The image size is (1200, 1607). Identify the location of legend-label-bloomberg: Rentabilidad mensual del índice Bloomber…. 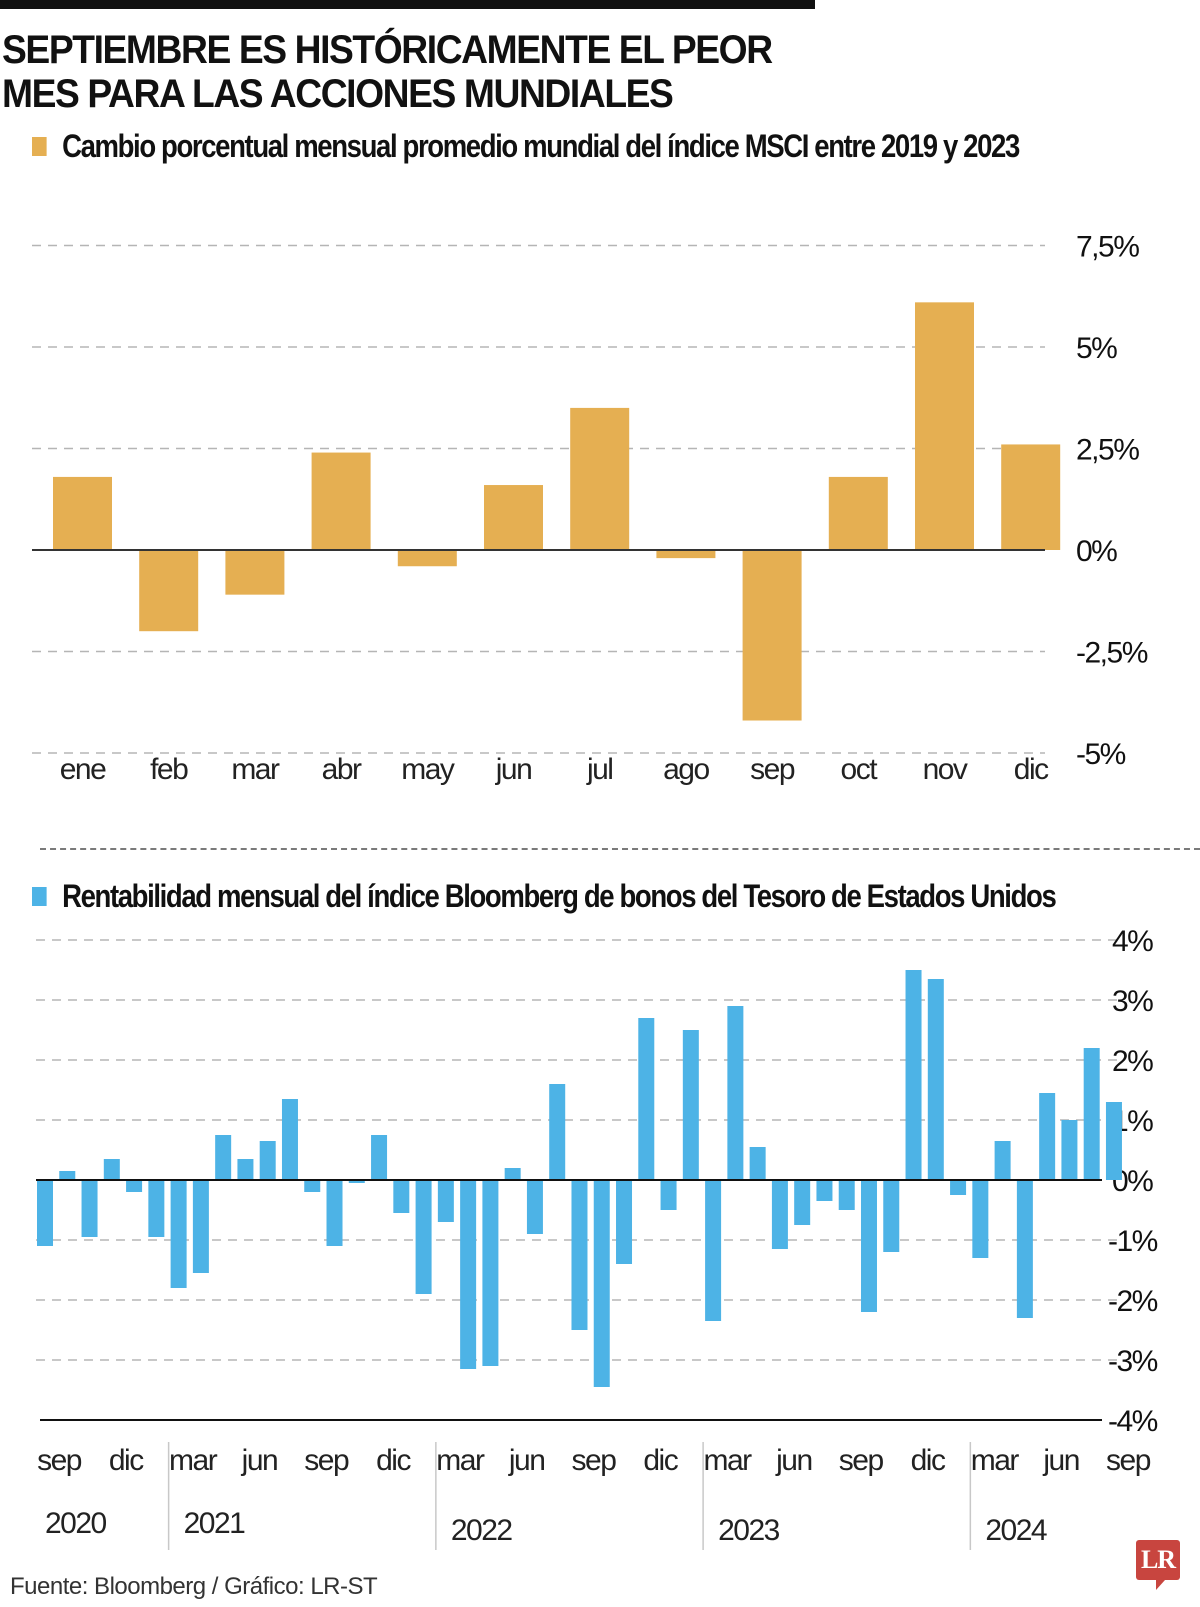
(559, 896).